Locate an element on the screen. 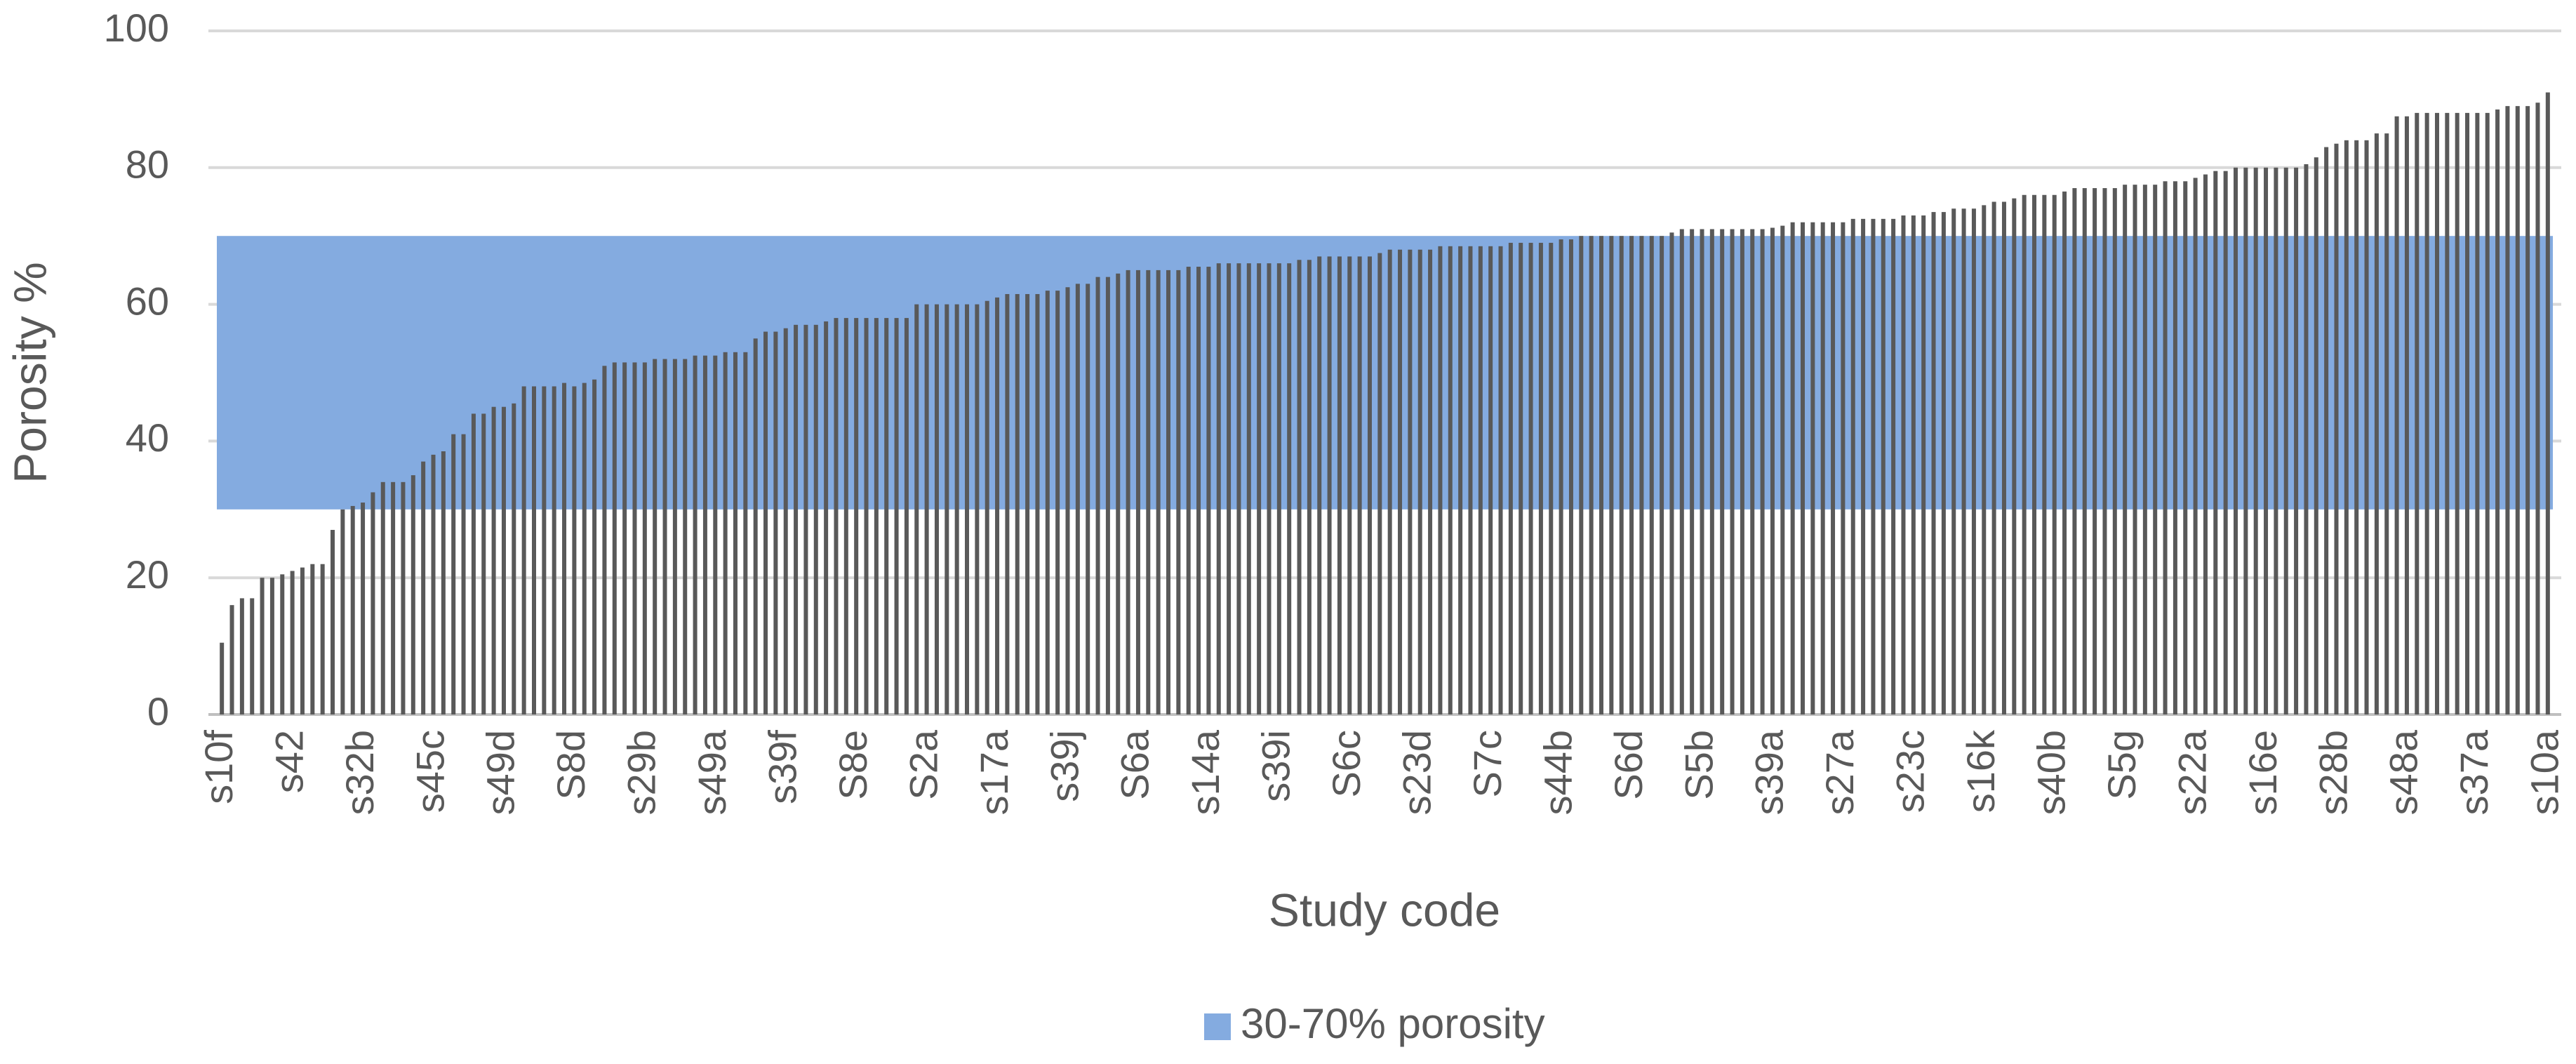  x-tick-label: s16k is located at coordinates (1981, 771).